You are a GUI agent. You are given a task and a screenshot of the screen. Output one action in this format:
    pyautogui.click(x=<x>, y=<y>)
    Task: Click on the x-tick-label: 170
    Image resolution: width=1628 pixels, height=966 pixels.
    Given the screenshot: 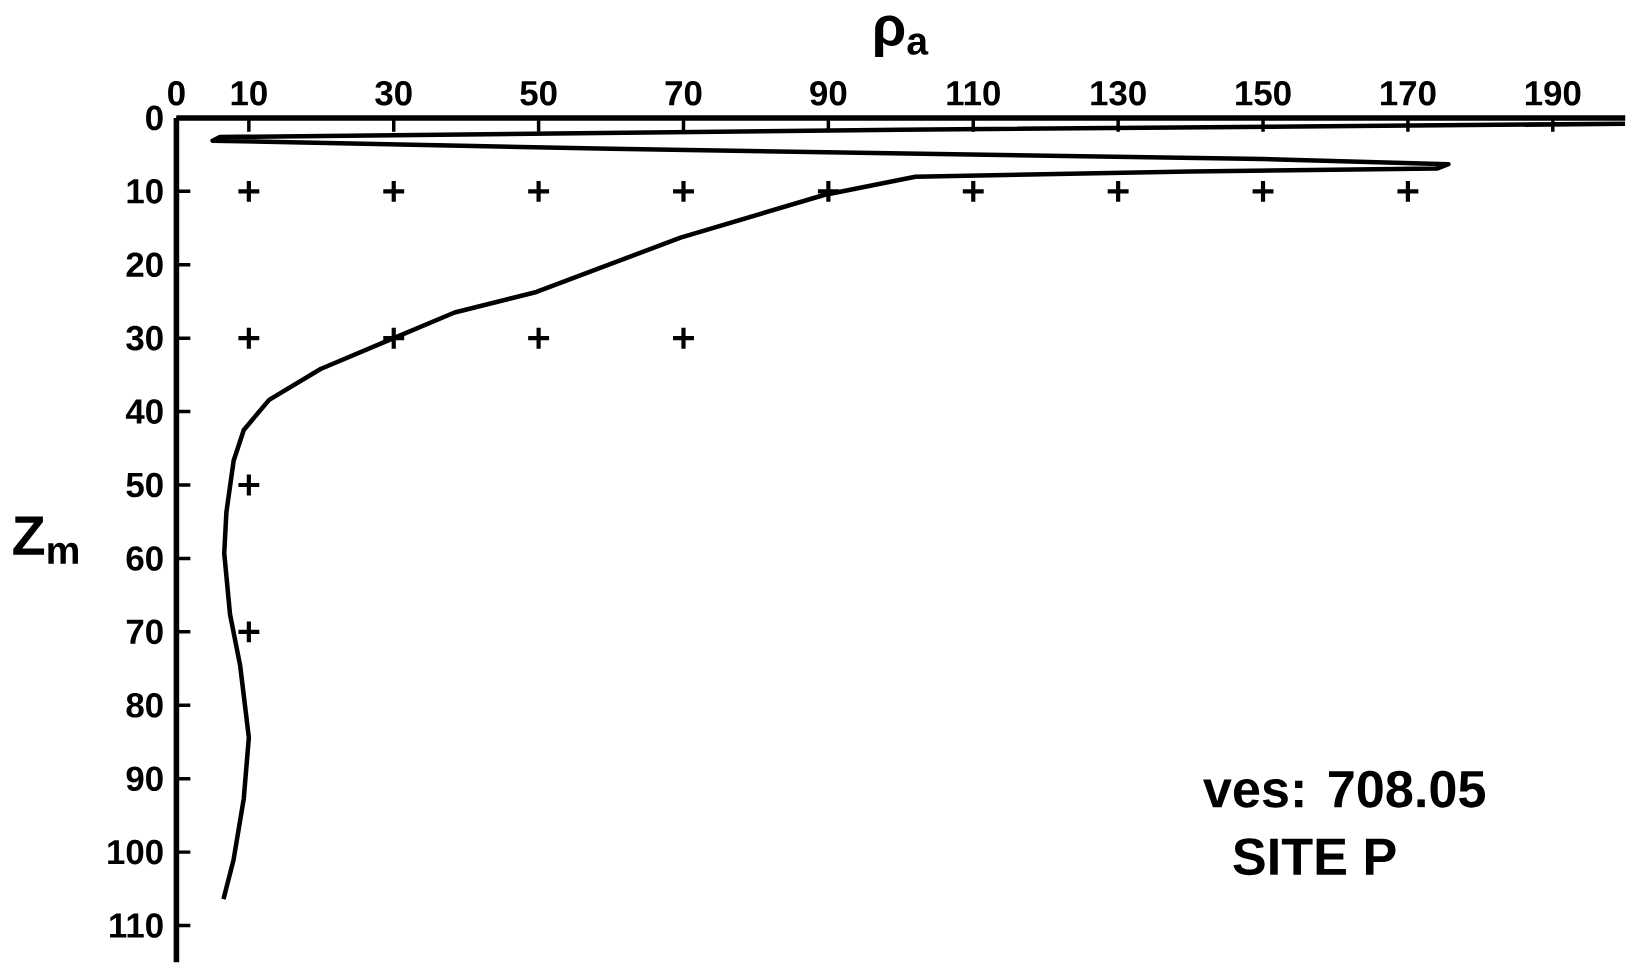 What is the action you would take?
    pyautogui.click(x=1408, y=93)
    